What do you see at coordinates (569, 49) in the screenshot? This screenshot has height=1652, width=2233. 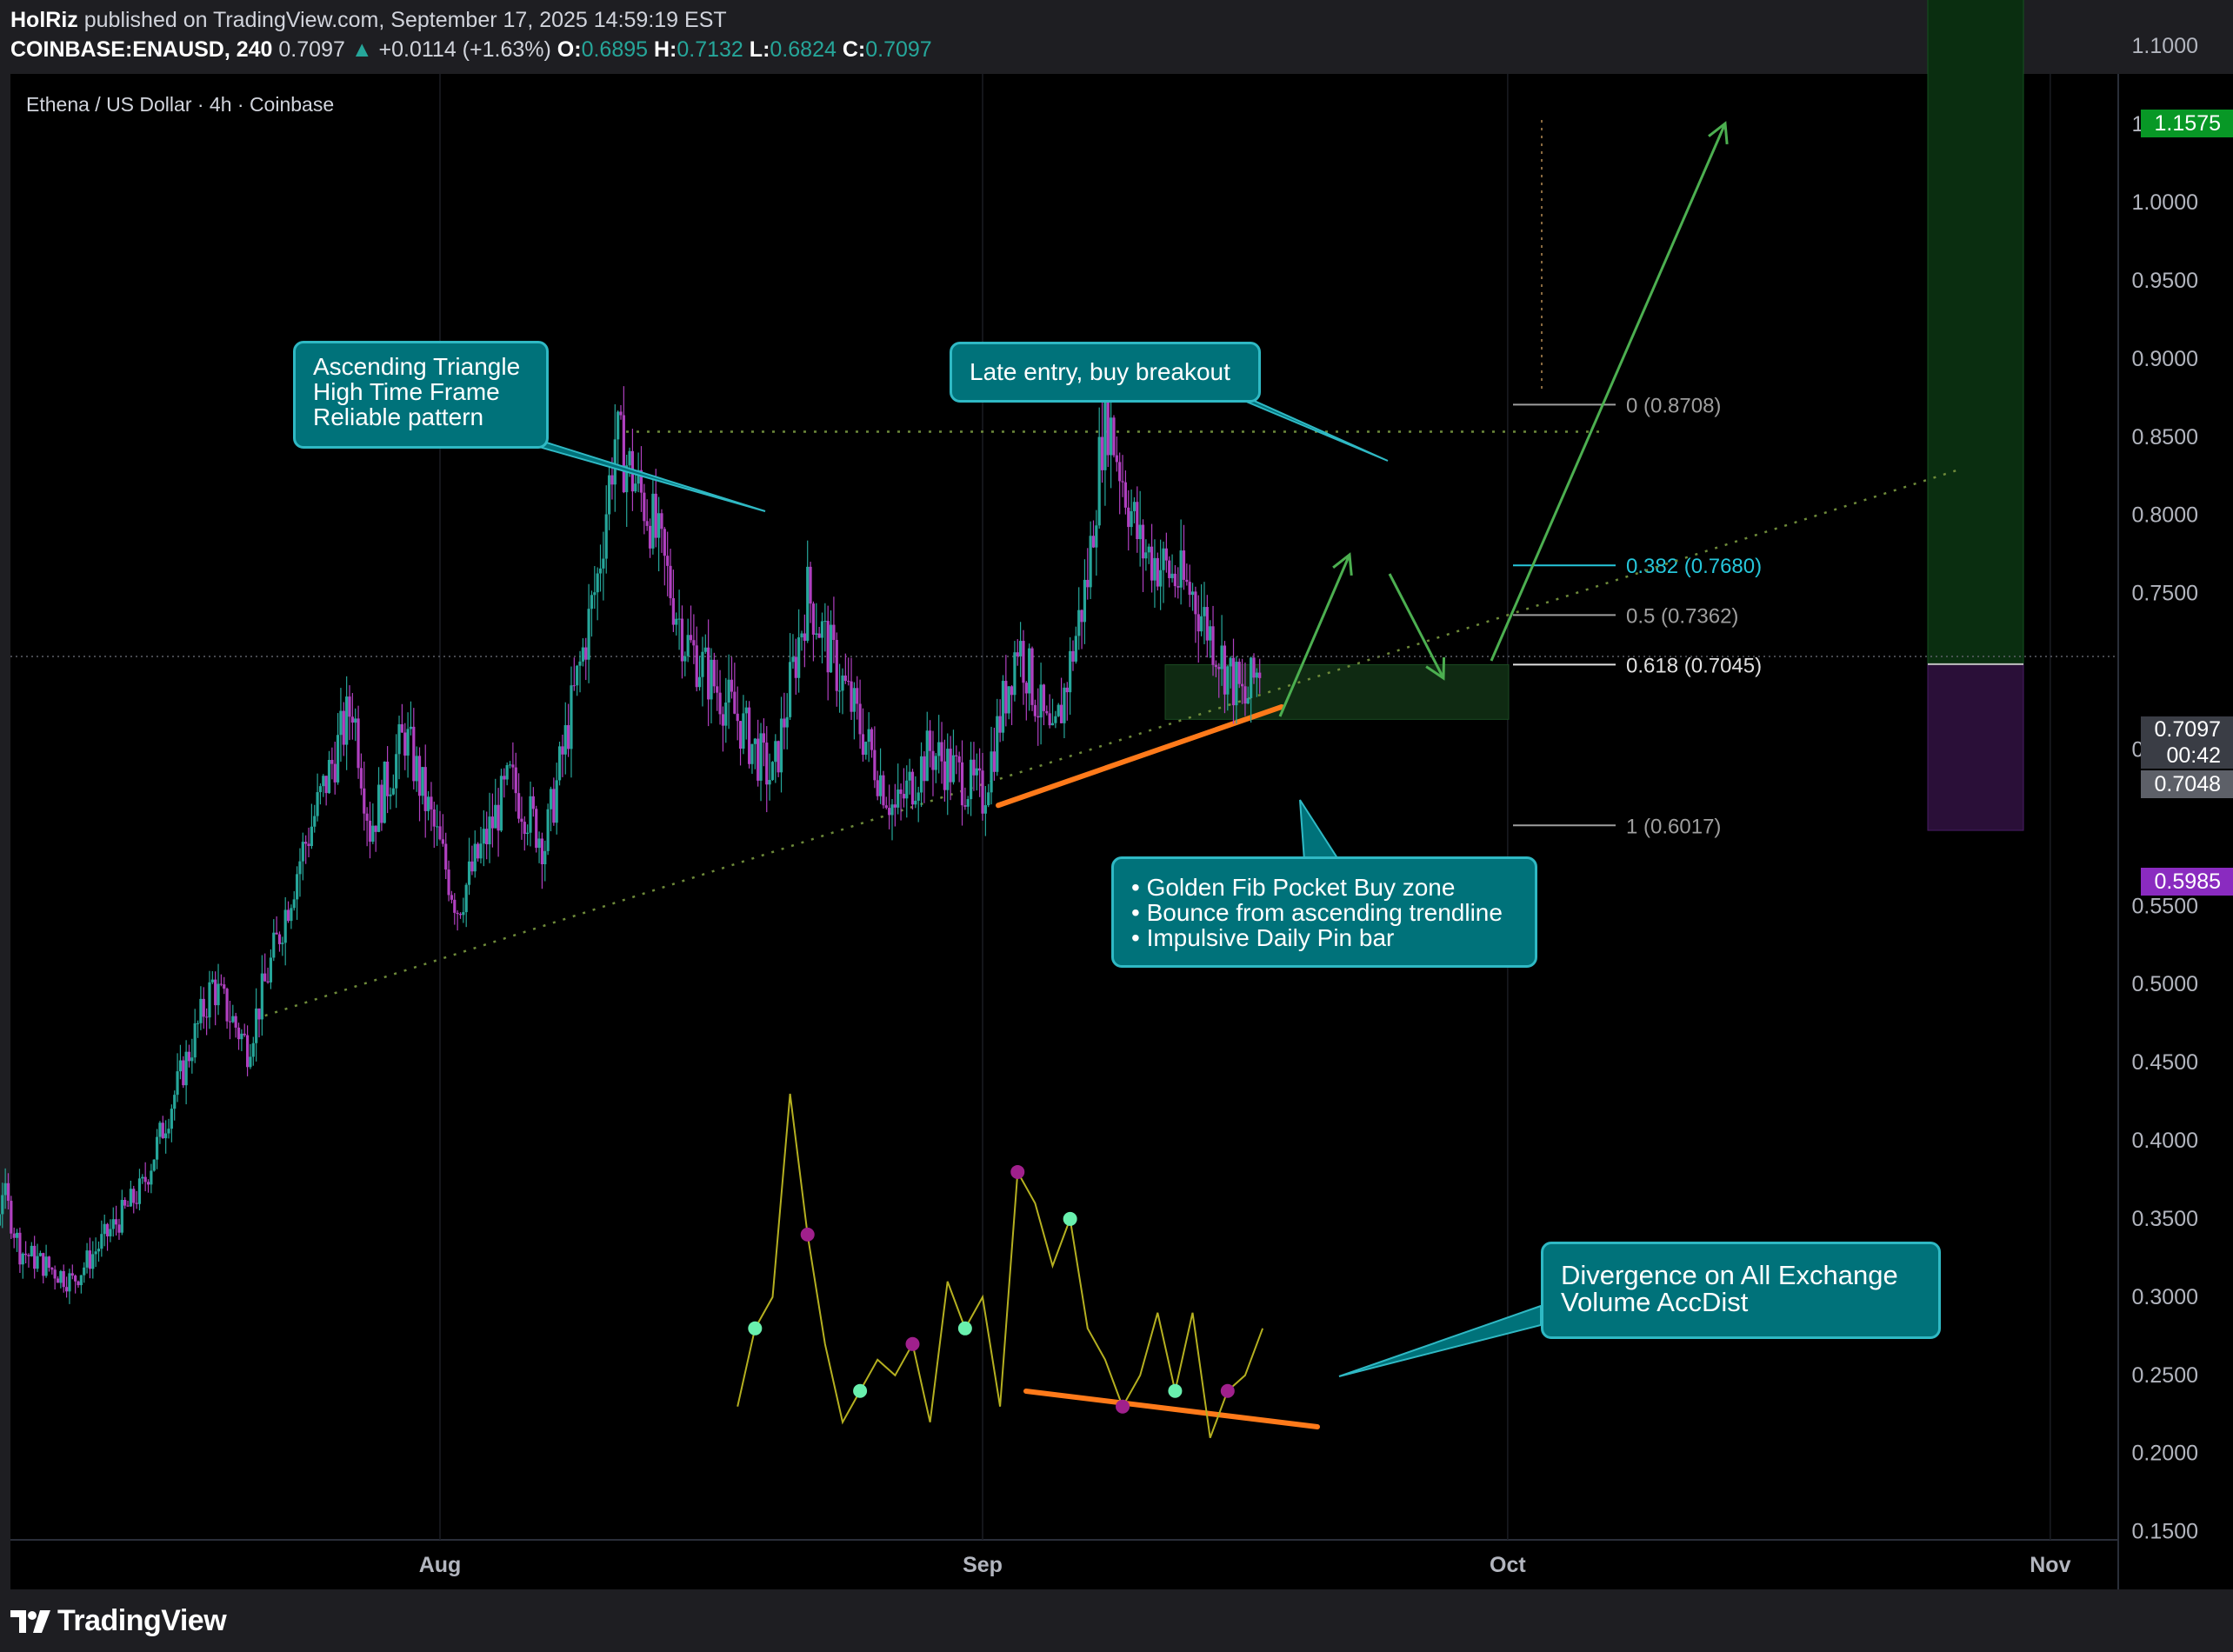 I see `open-label: O:` at bounding box center [569, 49].